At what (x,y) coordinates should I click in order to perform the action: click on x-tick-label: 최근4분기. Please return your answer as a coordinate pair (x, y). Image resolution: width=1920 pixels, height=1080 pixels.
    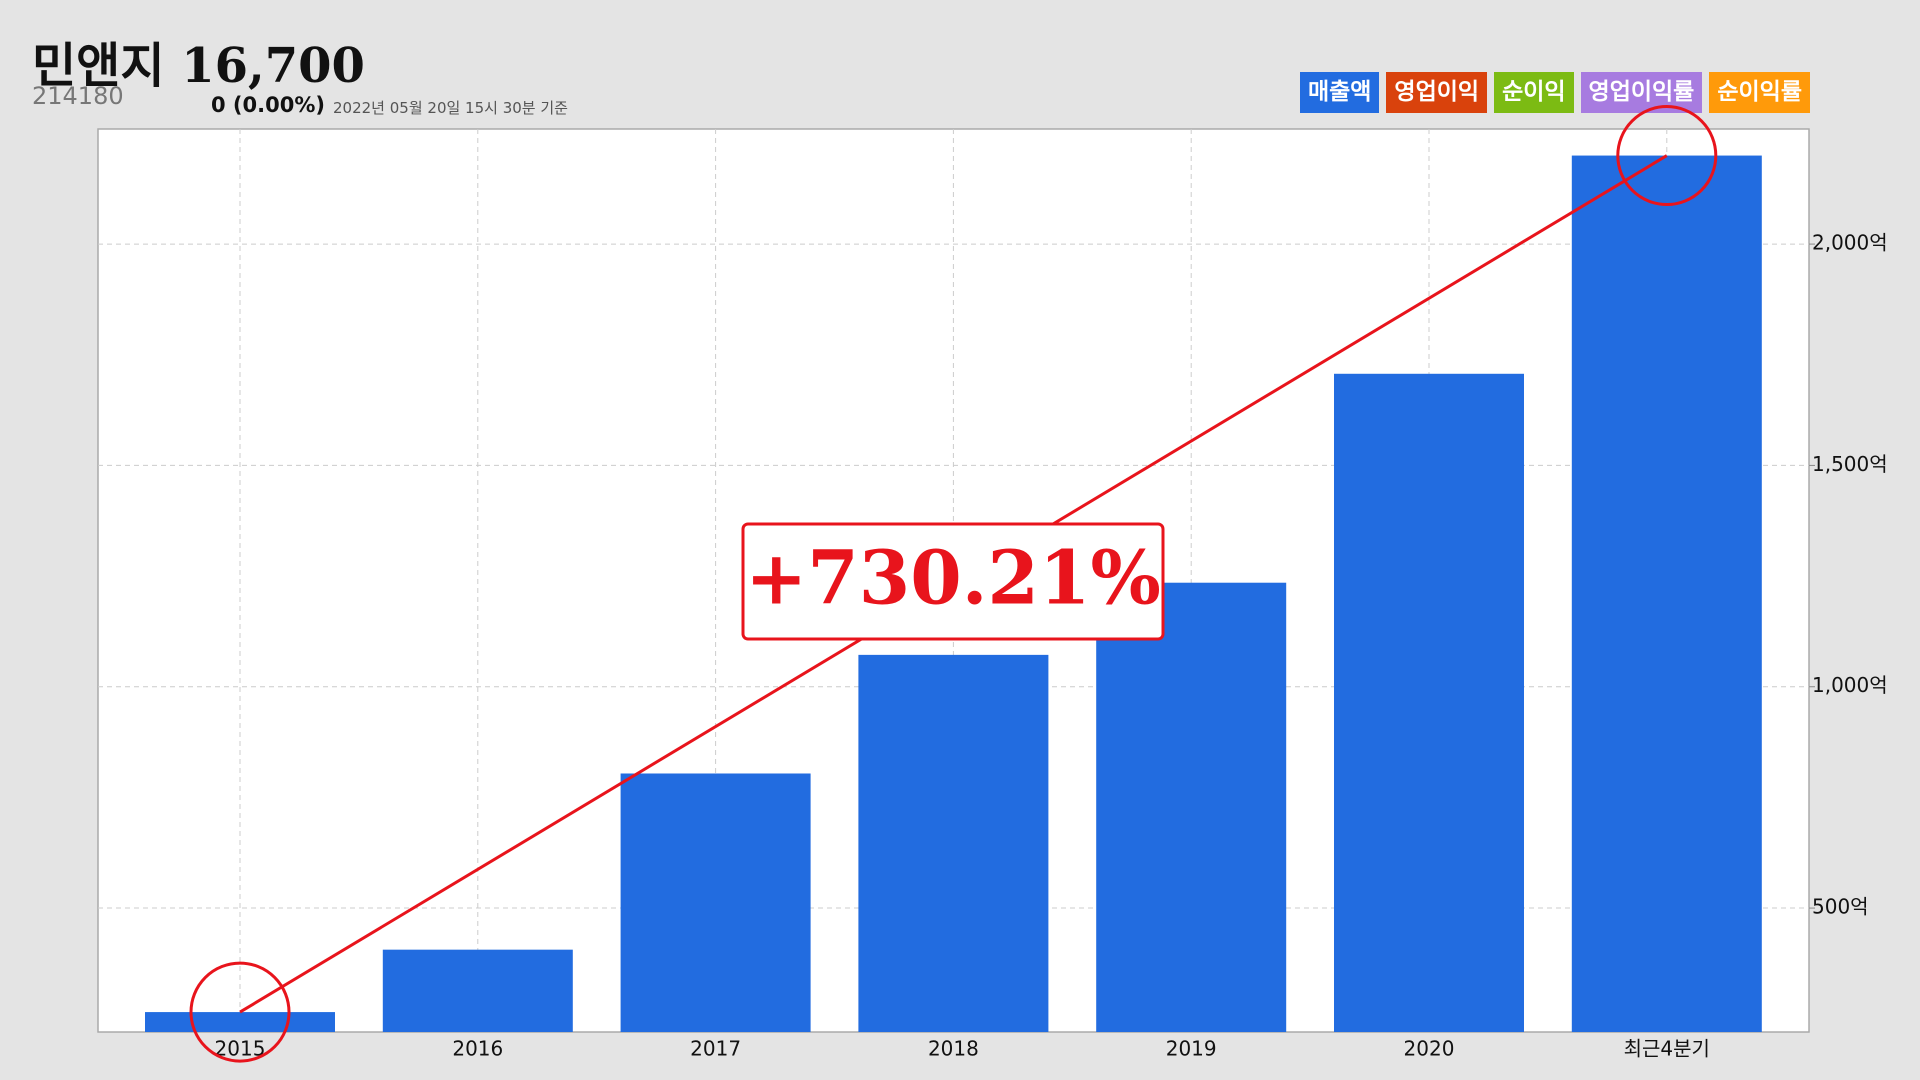
    Looking at the image, I should click on (1667, 1049).